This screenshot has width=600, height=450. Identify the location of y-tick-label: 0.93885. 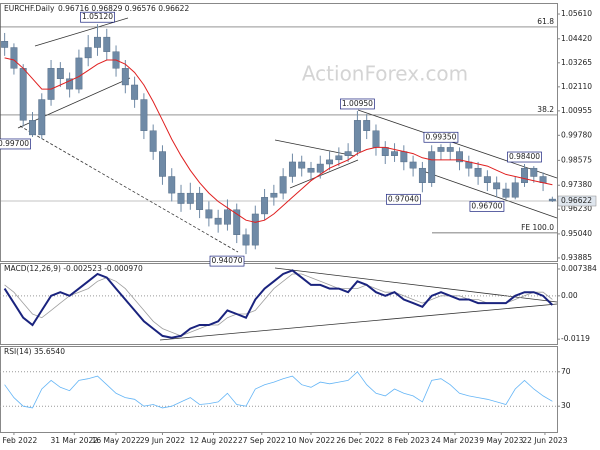
(576, 257).